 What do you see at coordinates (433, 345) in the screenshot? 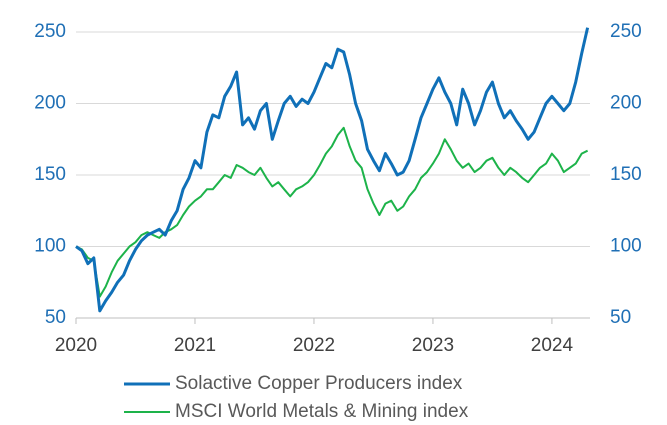
I see `x-tick-label: 2023` at bounding box center [433, 345].